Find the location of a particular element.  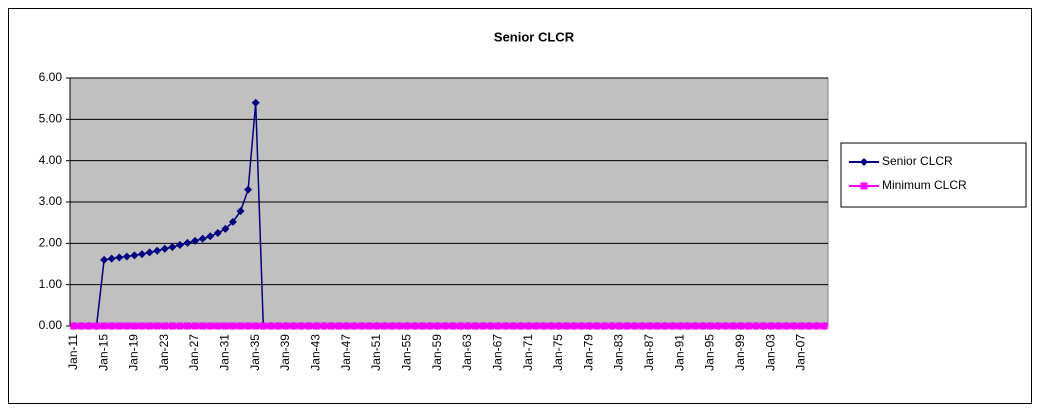

x-tick-label: Jan-79 is located at coordinates (588, 352).